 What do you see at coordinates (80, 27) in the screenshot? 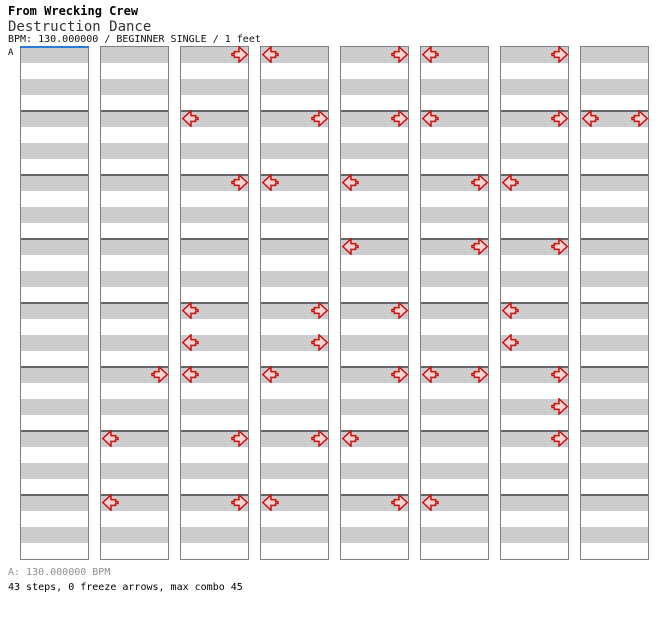
I see `song-title: Destruction Dance` at bounding box center [80, 27].